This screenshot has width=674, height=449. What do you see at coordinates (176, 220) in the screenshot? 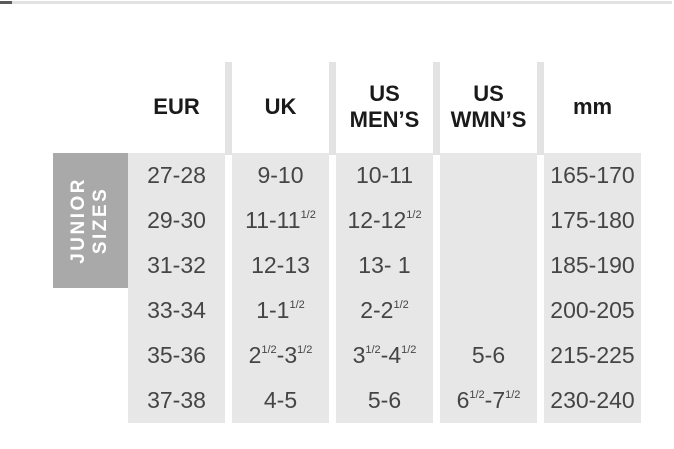
I see `size-cell: 29-30` at bounding box center [176, 220].